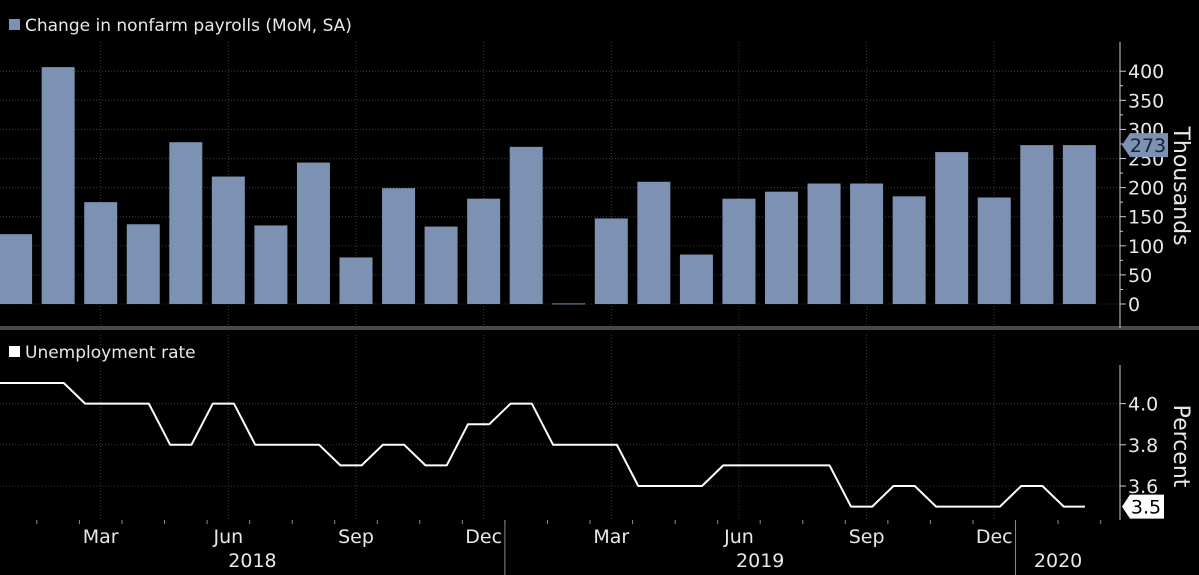 The width and height of the screenshot is (1199, 575). Describe the element at coordinates (1058, 561) in the screenshot. I see `x-year-label: 2020` at that location.